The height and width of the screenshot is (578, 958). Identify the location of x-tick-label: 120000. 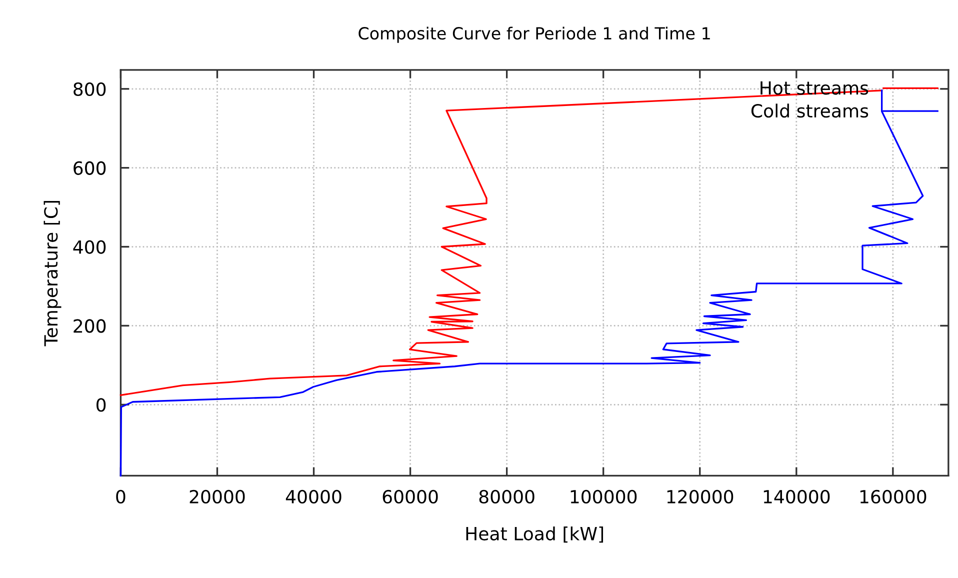
(700, 497).